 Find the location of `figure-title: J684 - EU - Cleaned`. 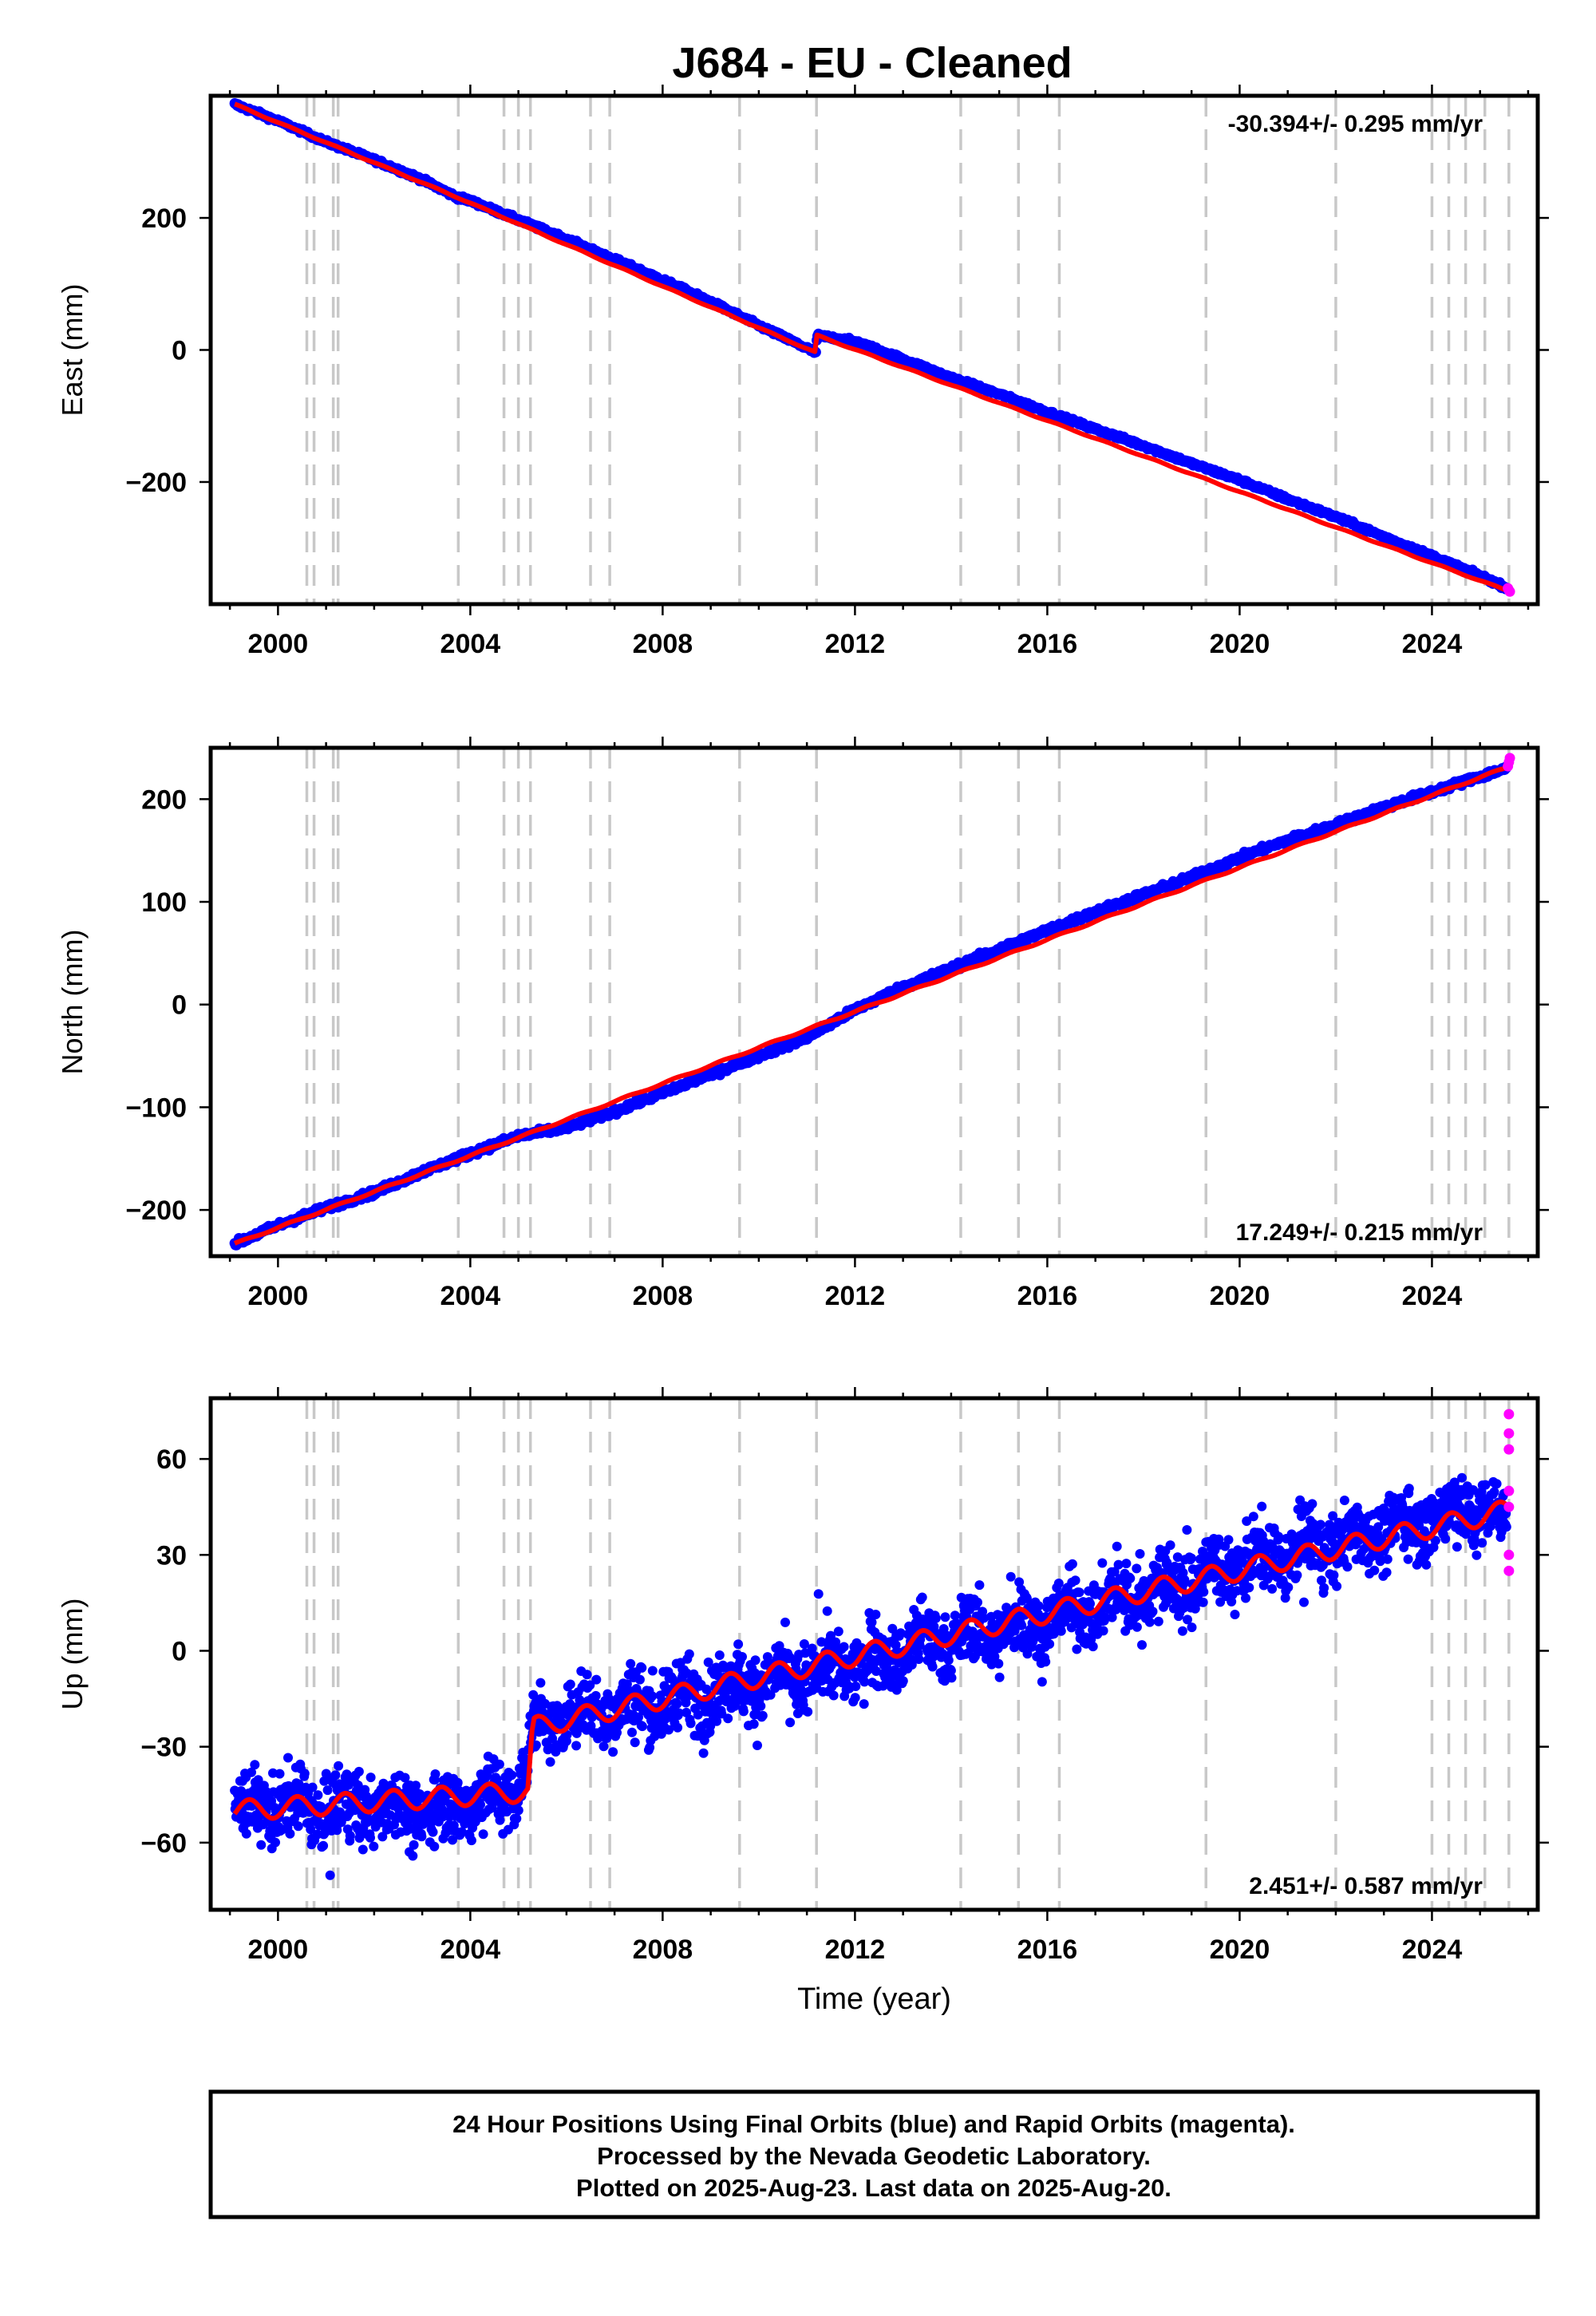

figure-title: J684 - EU - Cleaned is located at coordinates (872, 63).